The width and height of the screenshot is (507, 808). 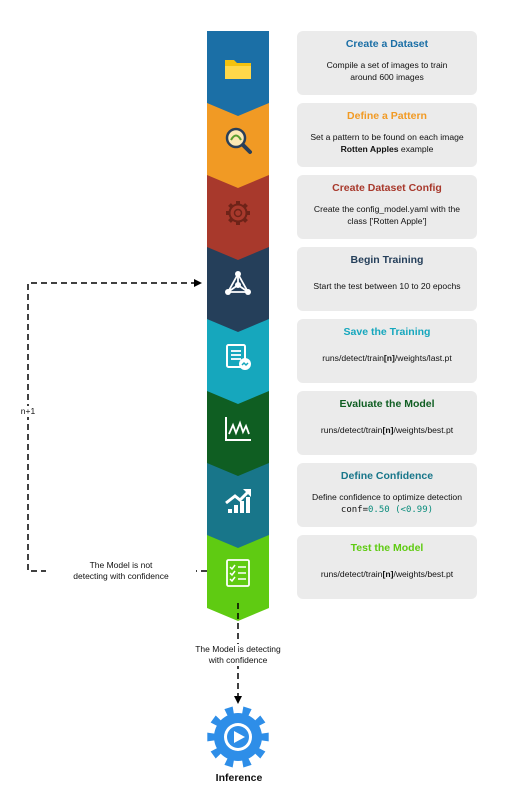 I want to click on step-title: Create Dataset Config, so click(x=387, y=188).